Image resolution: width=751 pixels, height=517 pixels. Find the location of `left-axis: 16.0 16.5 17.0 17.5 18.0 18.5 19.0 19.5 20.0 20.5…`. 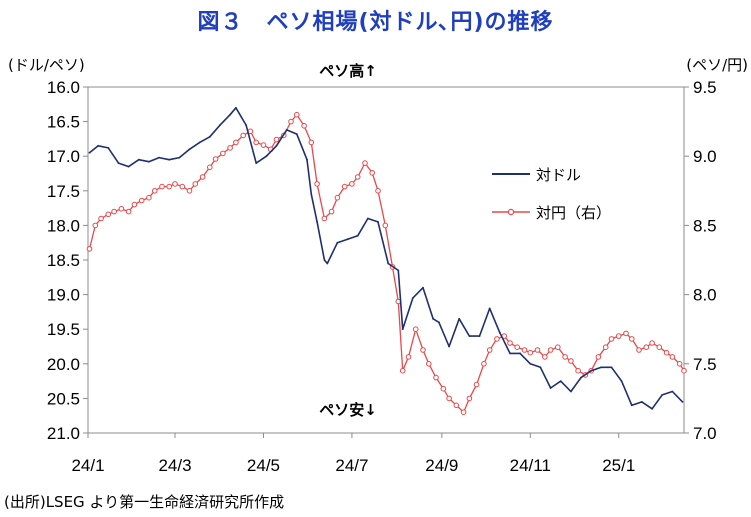

left-axis: 16.0 16.5 17.0 17.5 18.0 18.5 19.0 19.5 20.0 20.5… is located at coordinates (67, 260).